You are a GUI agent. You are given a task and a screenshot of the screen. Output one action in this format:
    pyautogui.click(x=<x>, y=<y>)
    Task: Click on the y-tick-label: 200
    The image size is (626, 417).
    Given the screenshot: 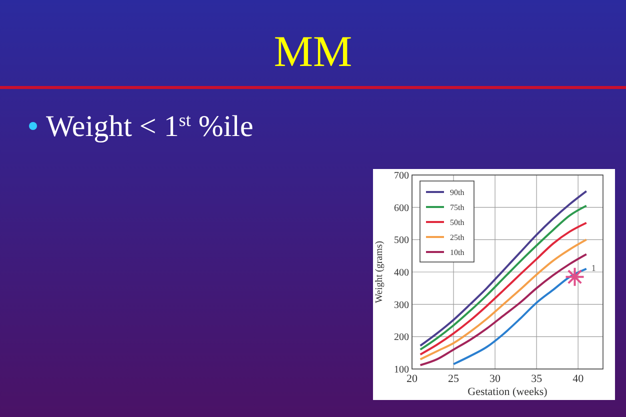 What is the action you would take?
    pyautogui.click(x=401, y=338)
    